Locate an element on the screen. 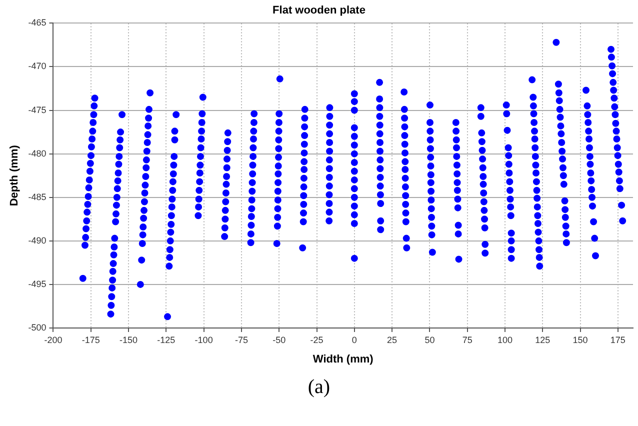 Image resolution: width=638 pixels, height=426 pixels. y-tick-label: -480 is located at coordinates (37, 153).